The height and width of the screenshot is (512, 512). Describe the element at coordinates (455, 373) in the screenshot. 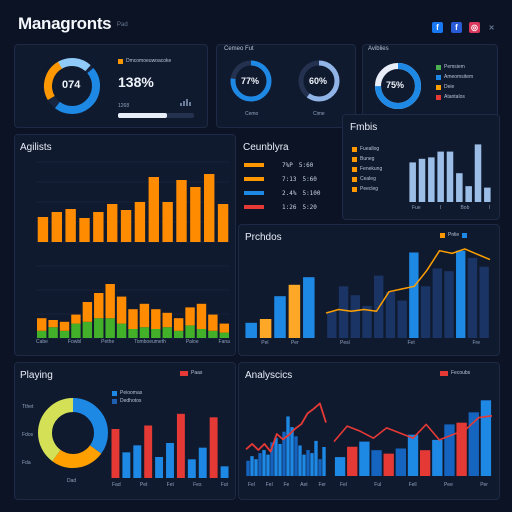

I see `analytics-legend: Fecoubs` at that location.